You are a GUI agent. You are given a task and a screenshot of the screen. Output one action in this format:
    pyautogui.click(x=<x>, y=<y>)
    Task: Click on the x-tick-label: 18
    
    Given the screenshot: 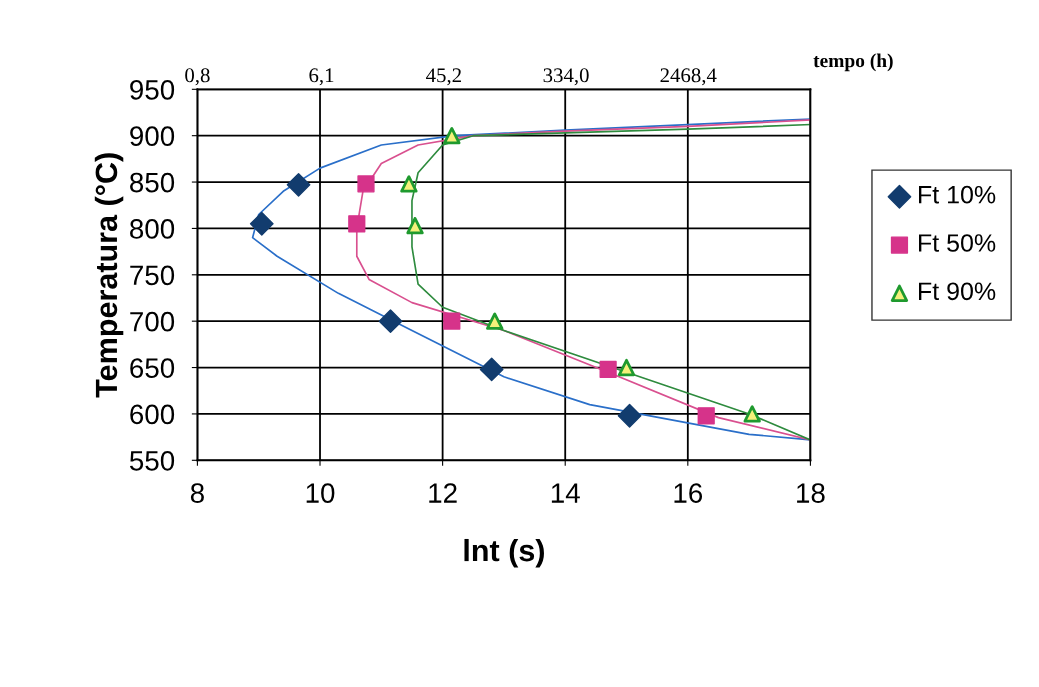 What is the action you would take?
    pyautogui.click(x=811, y=493)
    